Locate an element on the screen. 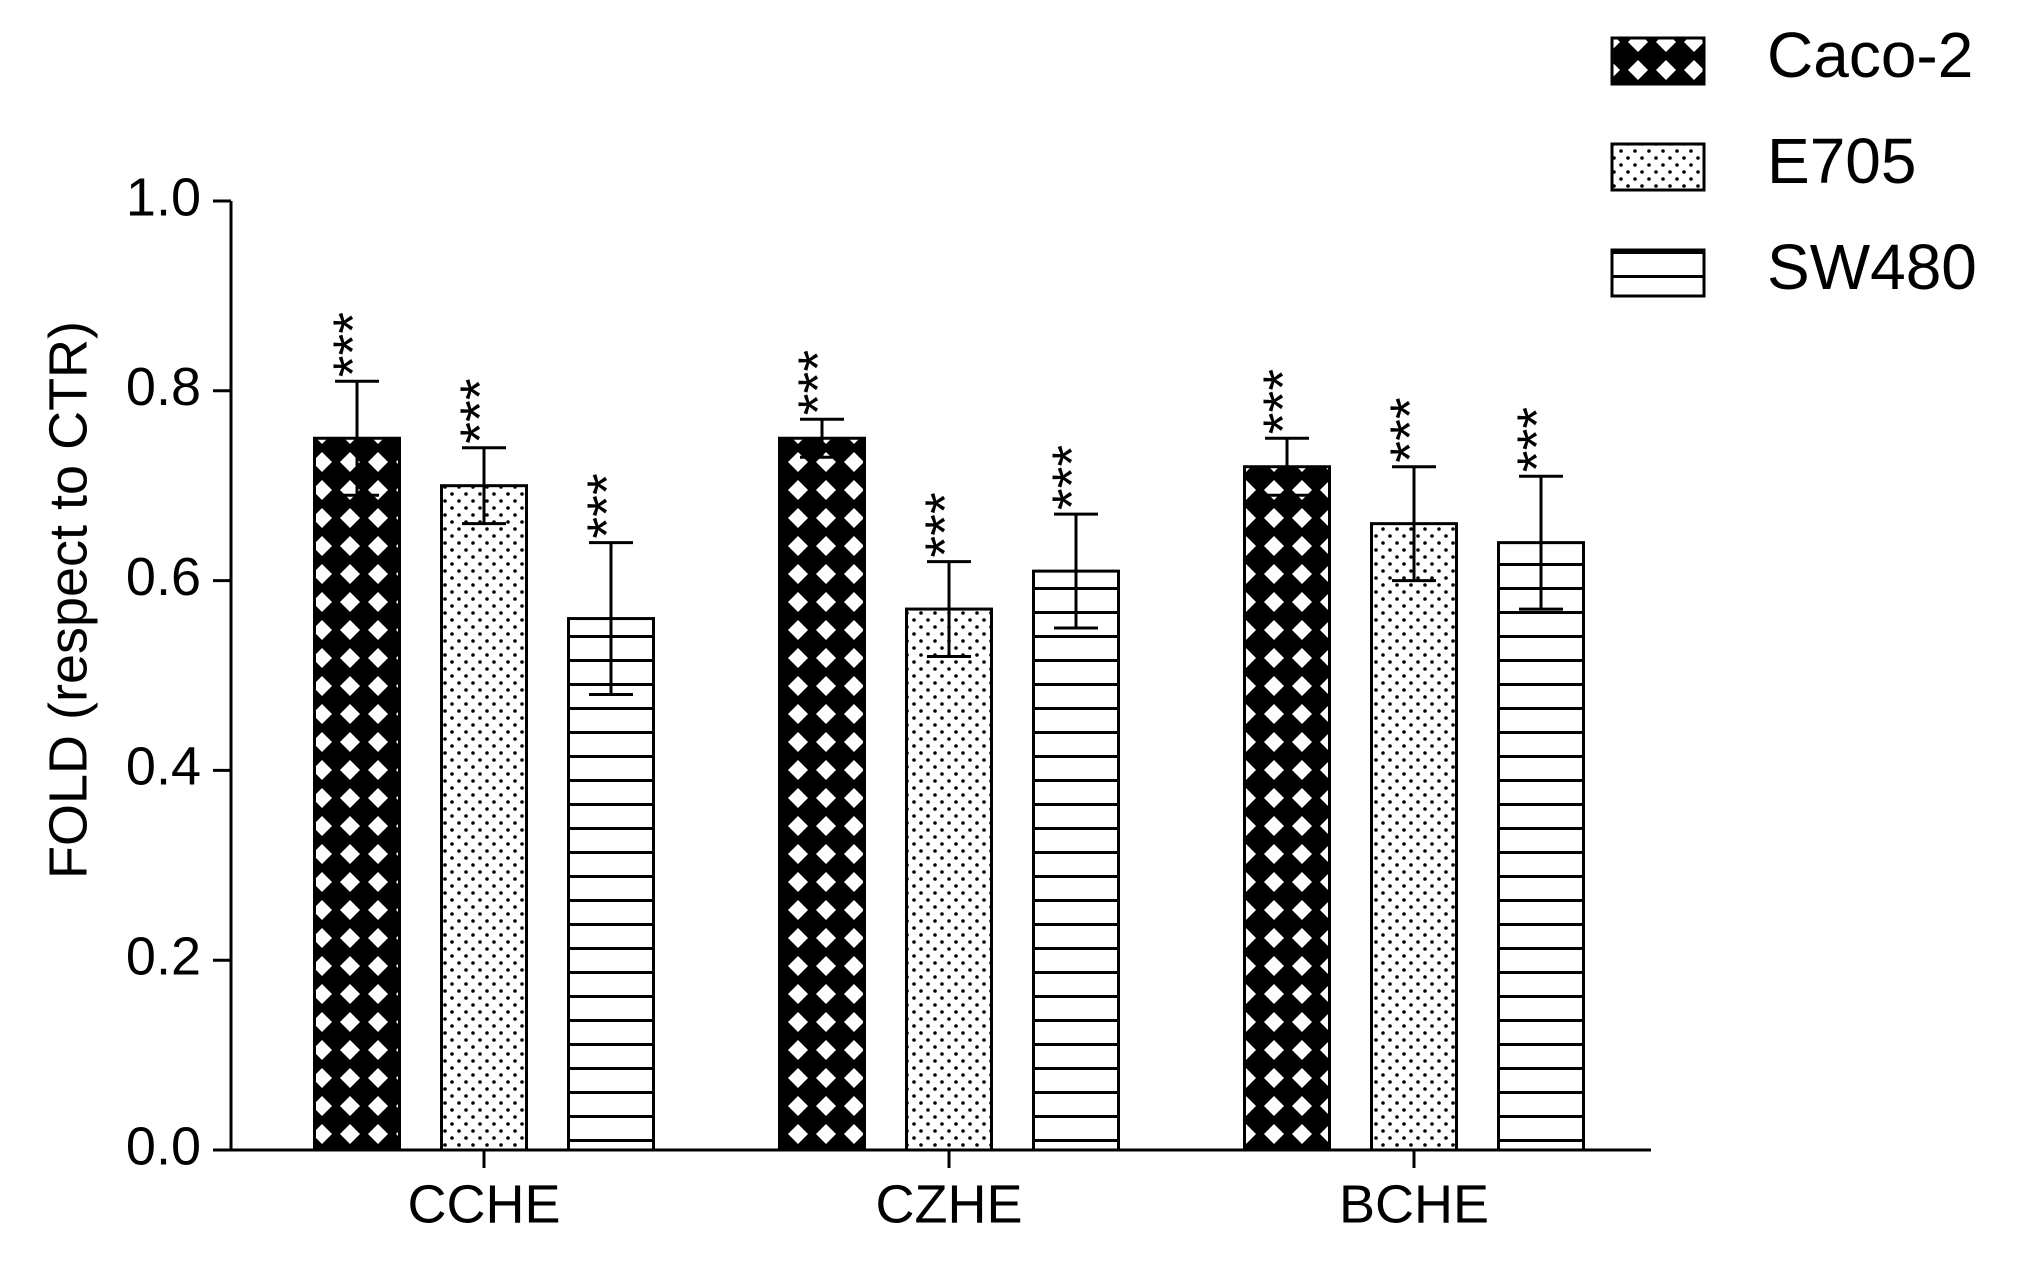 The width and height of the screenshot is (2036, 1268). y-tick-label: 0.8 is located at coordinates (163, 387).